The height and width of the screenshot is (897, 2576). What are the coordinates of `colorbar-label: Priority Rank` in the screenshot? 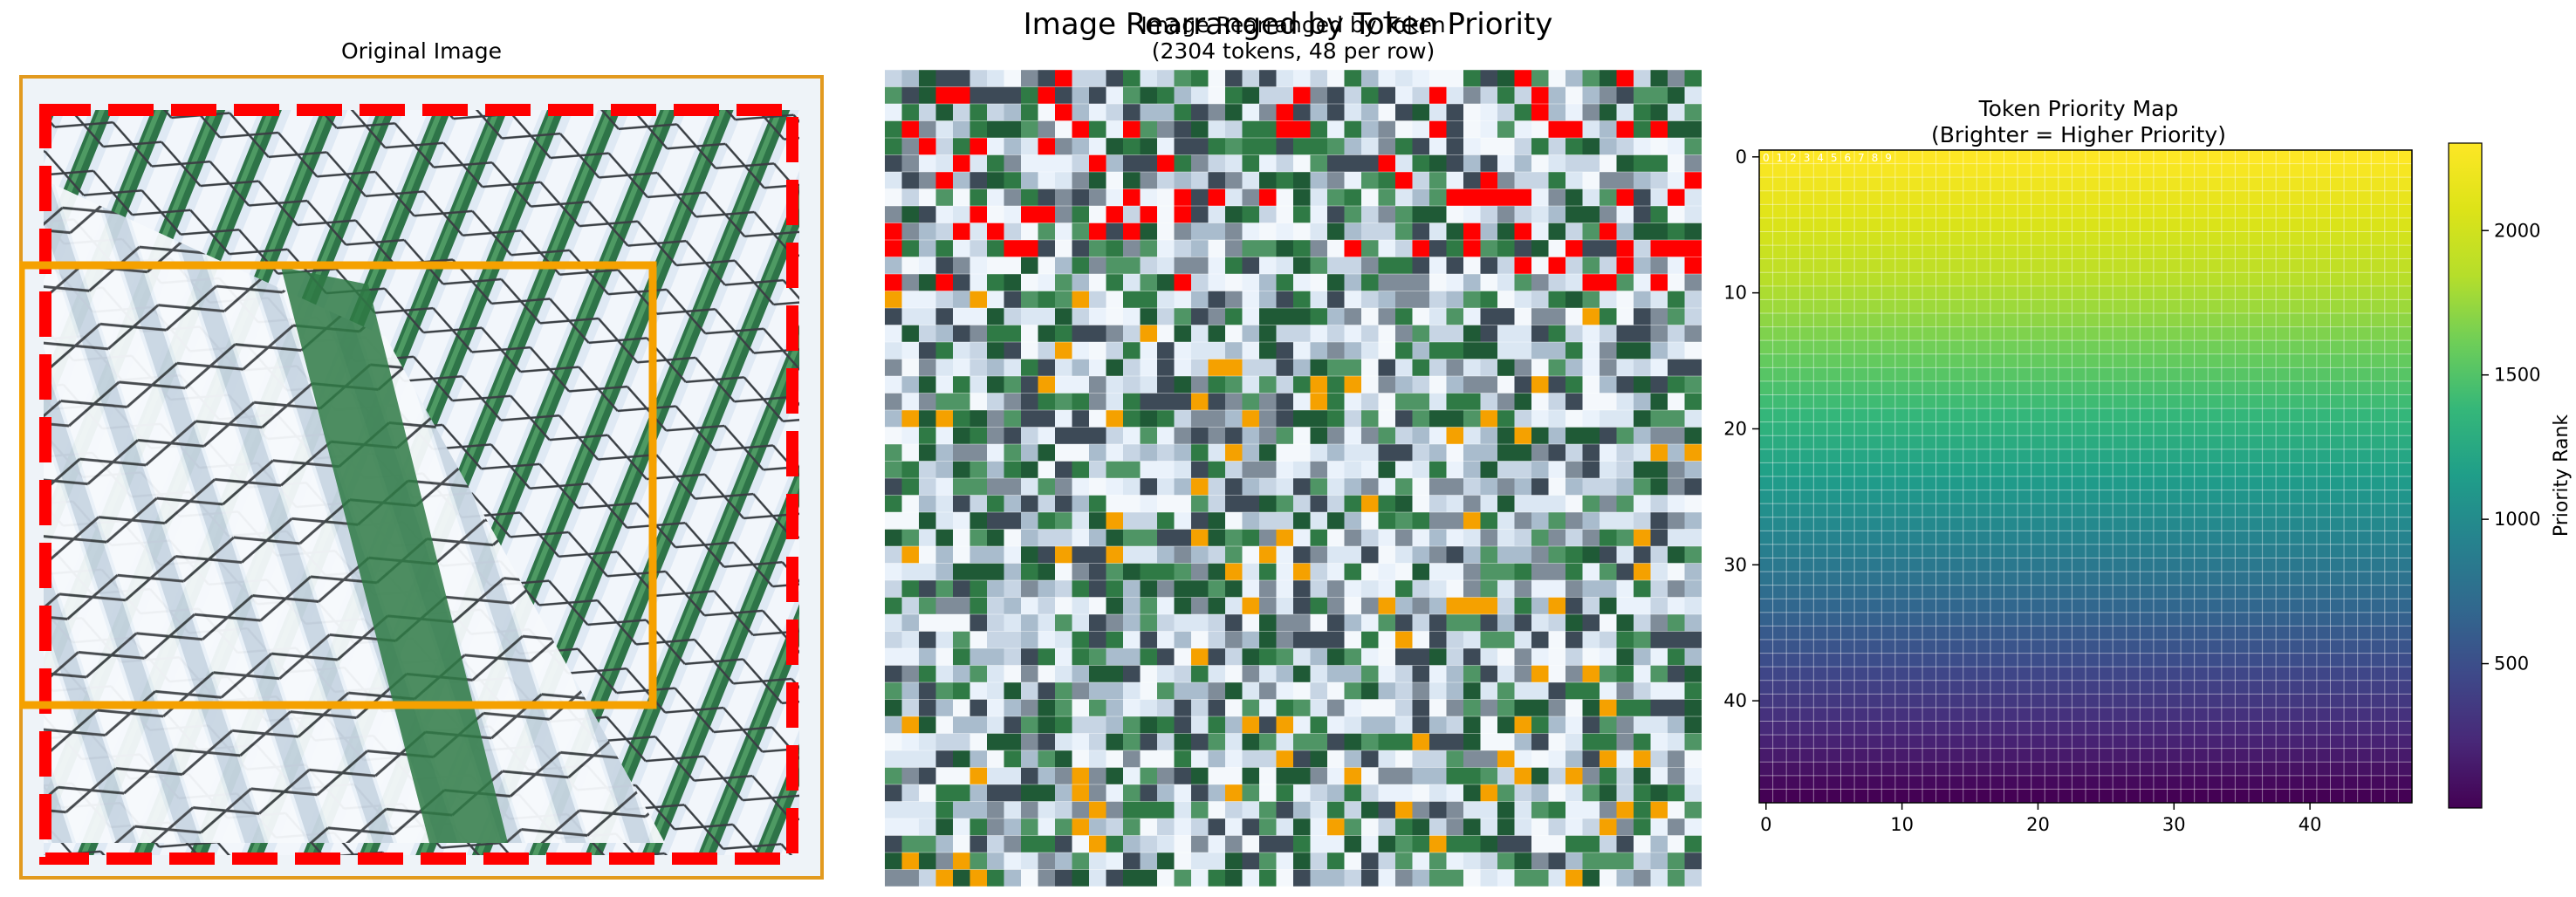 It's located at (2562, 476).